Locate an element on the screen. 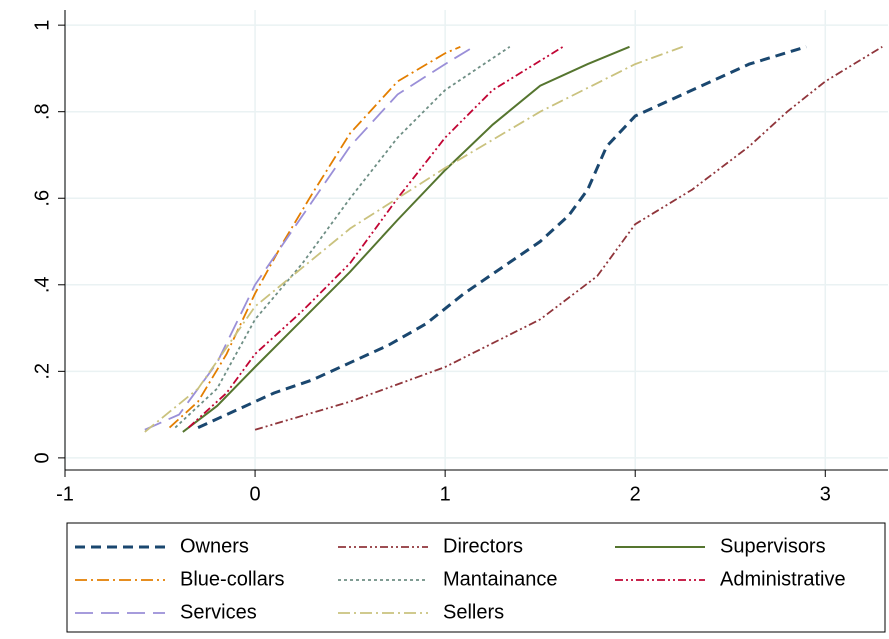  legend-label: Sellers is located at coordinates (473, 612).